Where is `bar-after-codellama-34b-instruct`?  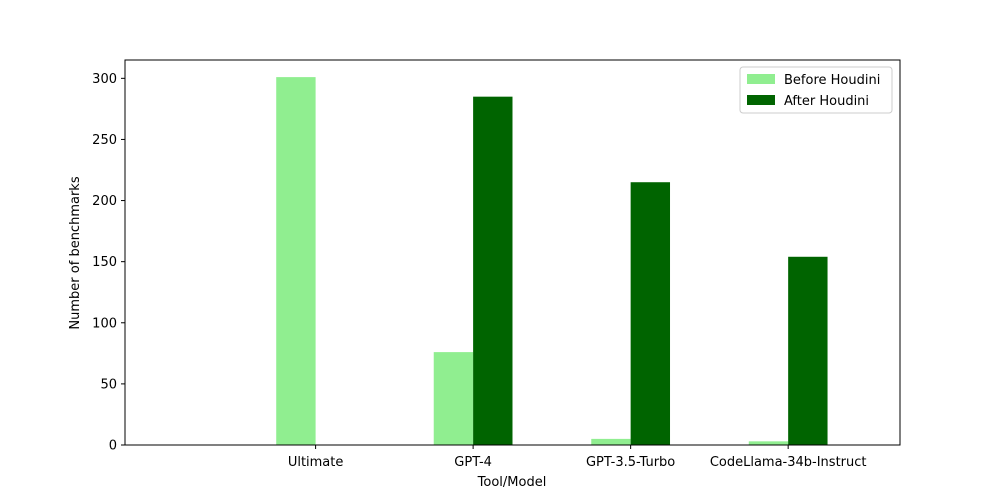 bar-after-codellama-34b-instruct is located at coordinates (808, 350).